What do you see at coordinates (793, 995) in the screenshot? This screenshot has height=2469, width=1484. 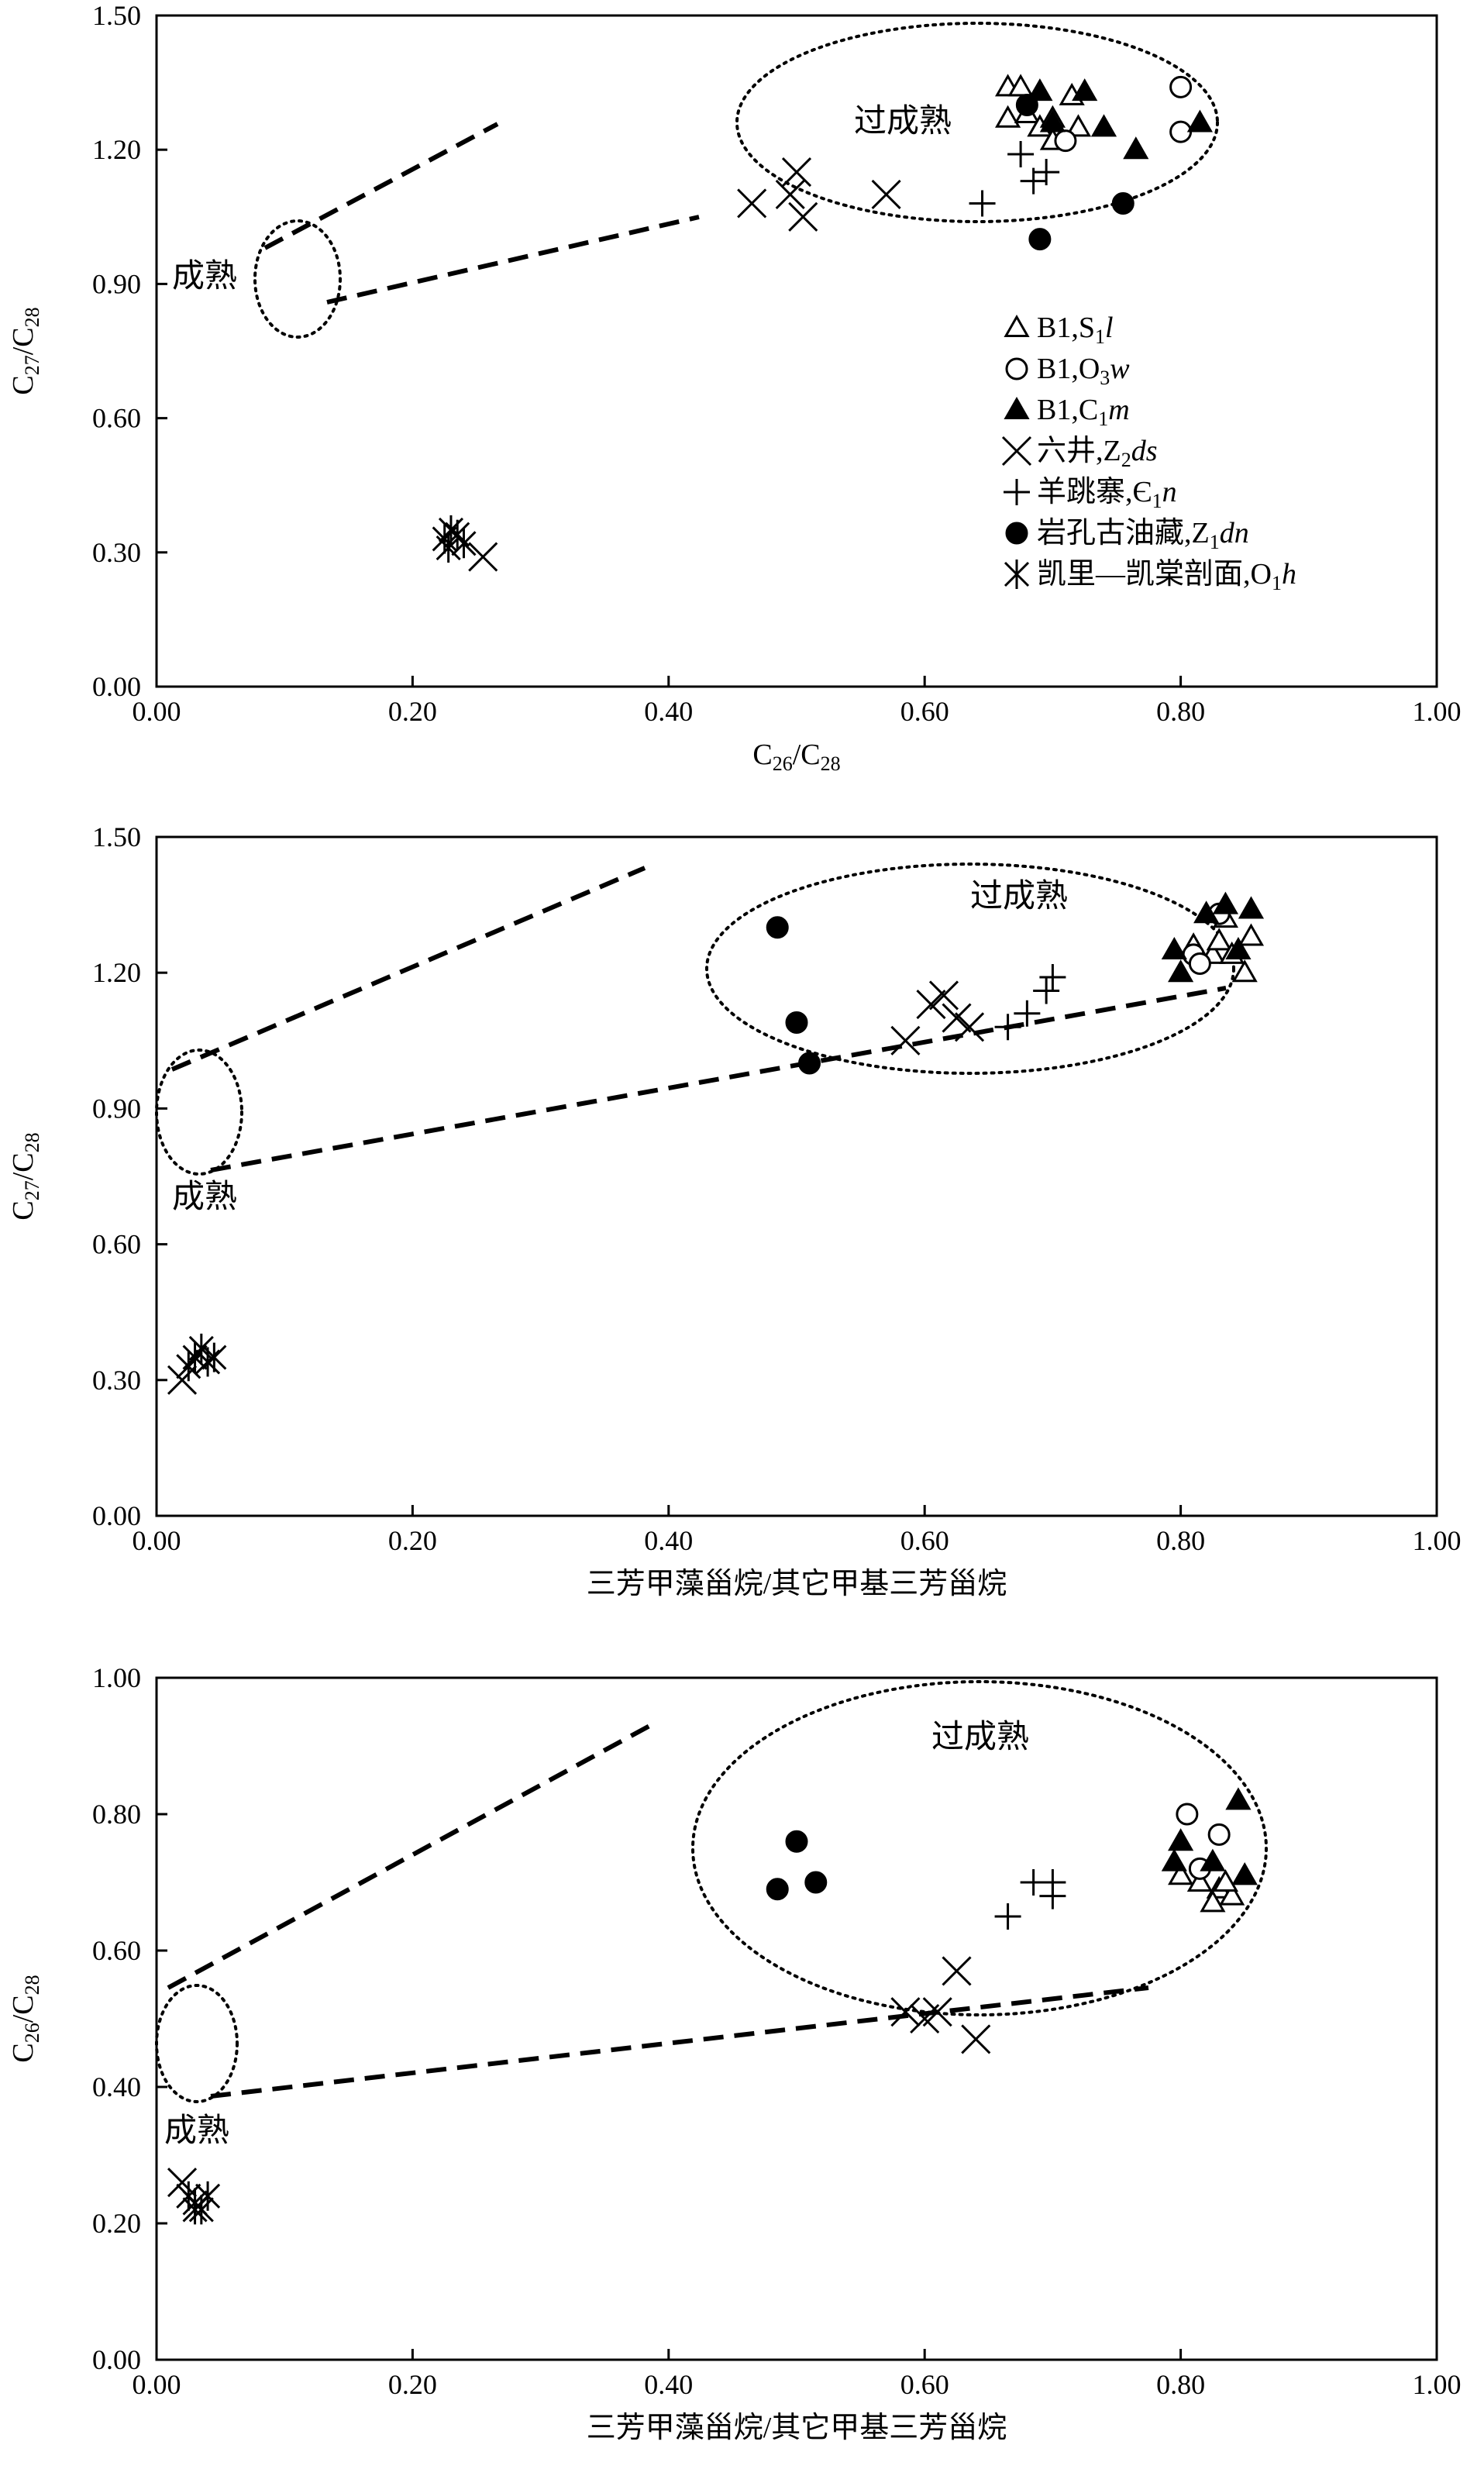 I see `series-yankonggu` at bounding box center [793, 995].